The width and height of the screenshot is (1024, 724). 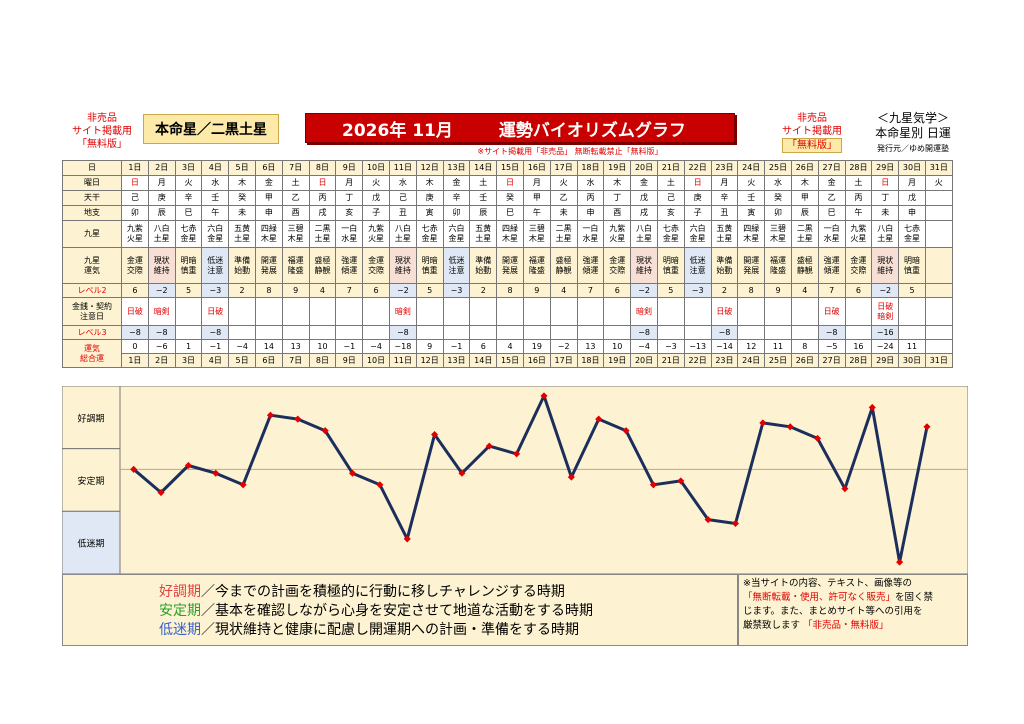 What do you see at coordinates (751, 270) in the screenshot?
I see `cell-text: 発展` at bounding box center [751, 270].